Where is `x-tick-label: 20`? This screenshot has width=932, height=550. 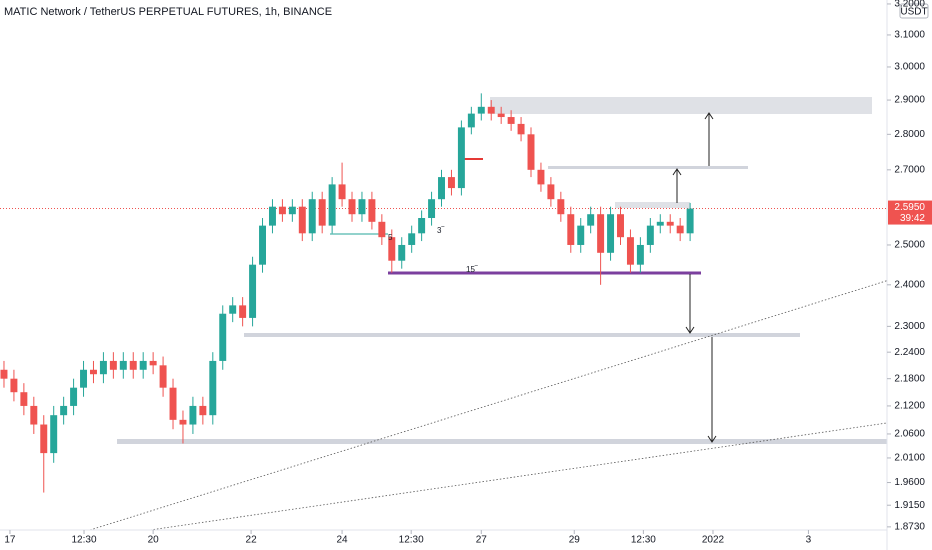 x-tick-label: 20 is located at coordinates (154, 540).